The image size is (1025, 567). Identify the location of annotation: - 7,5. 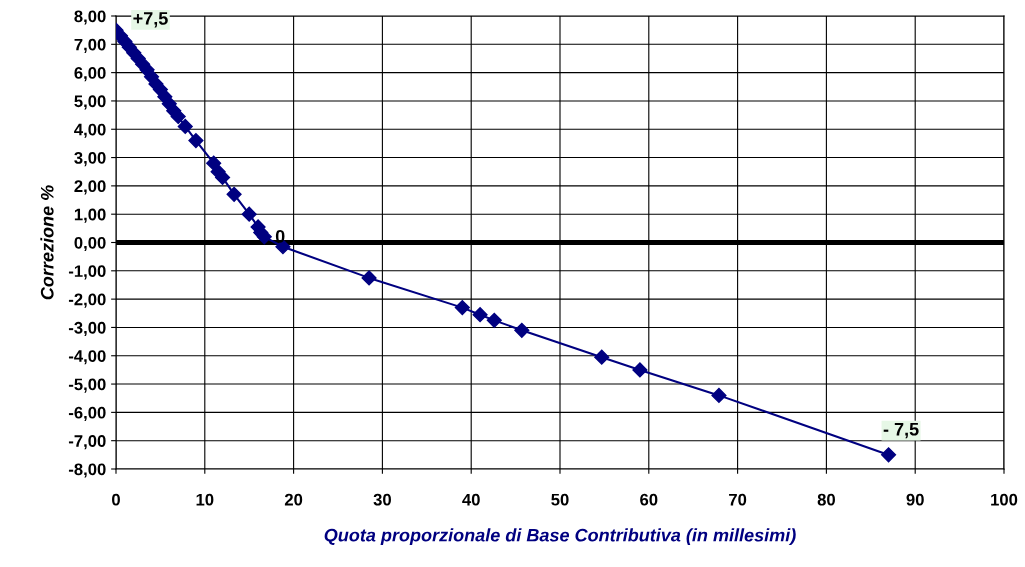
(901, 430).